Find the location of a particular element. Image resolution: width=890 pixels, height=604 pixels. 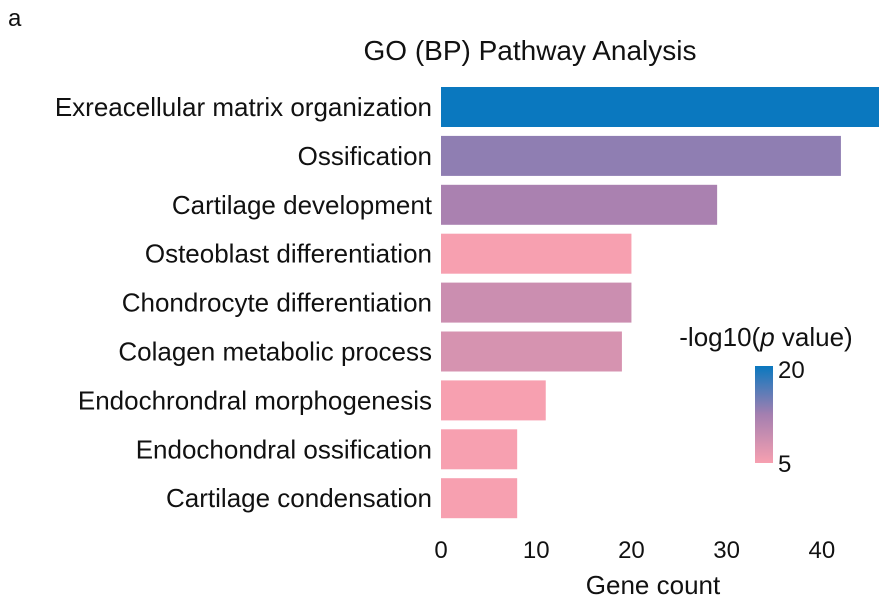

colorbar-gradient is located at coordinates (764, 414).